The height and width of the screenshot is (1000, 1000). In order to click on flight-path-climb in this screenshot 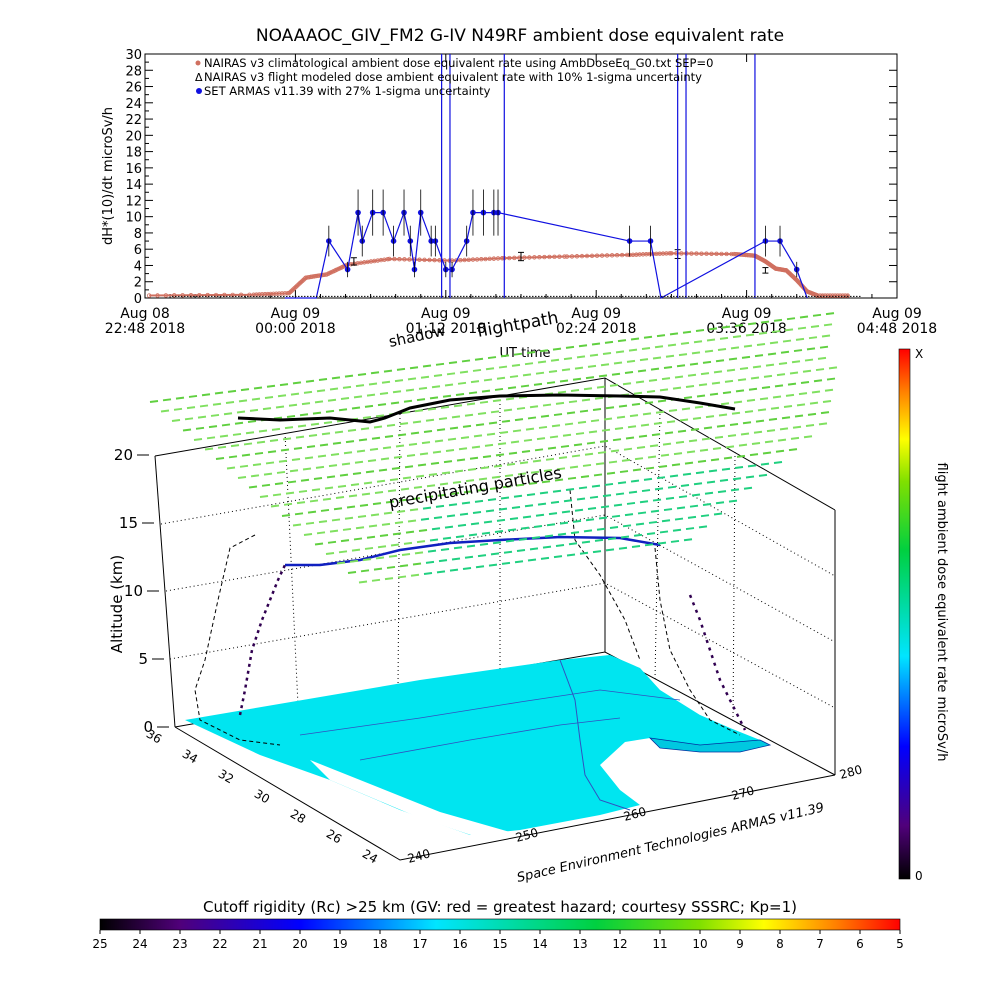, I will do `click(262, 640)`.